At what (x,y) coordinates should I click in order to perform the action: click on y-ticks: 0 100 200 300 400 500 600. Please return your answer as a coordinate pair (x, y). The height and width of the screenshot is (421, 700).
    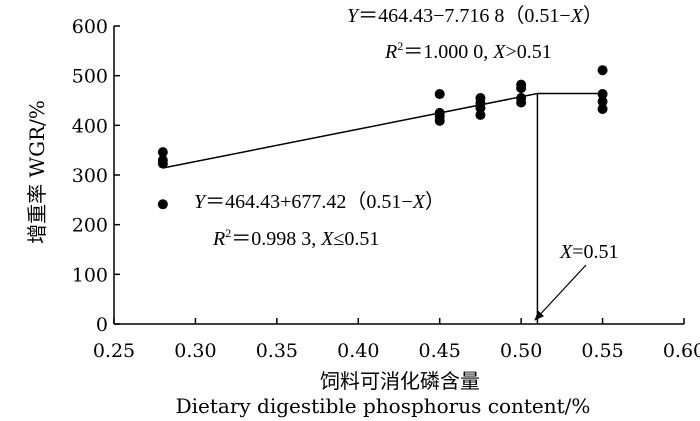
    Looking at the image, I should click on (96, 176).